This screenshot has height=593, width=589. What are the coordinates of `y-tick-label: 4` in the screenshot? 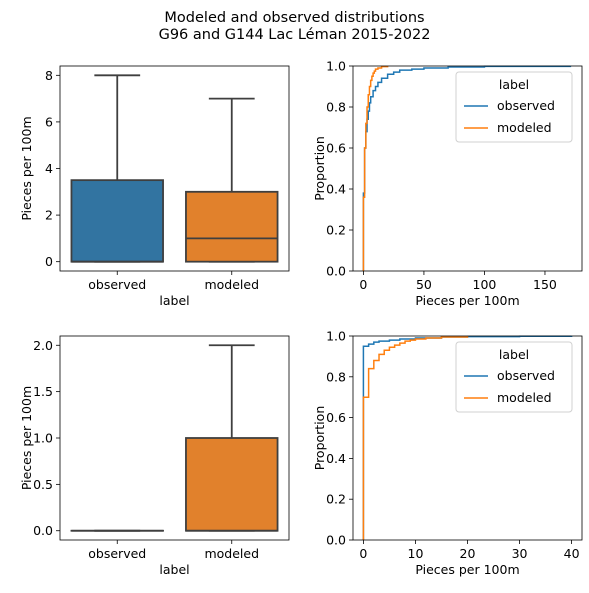 It's located at (49, 168).